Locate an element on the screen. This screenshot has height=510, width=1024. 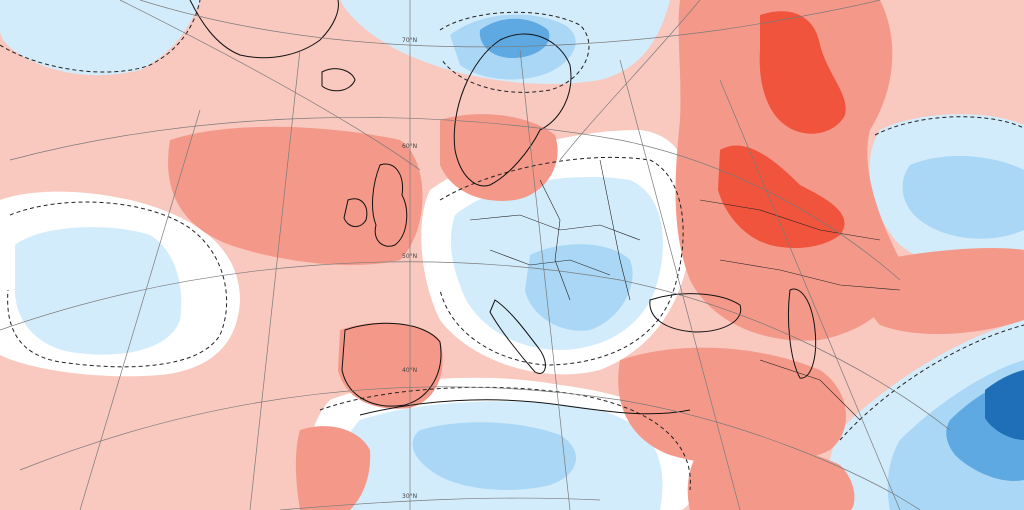
balkans-cool-core is located at coordinates (579, 287).